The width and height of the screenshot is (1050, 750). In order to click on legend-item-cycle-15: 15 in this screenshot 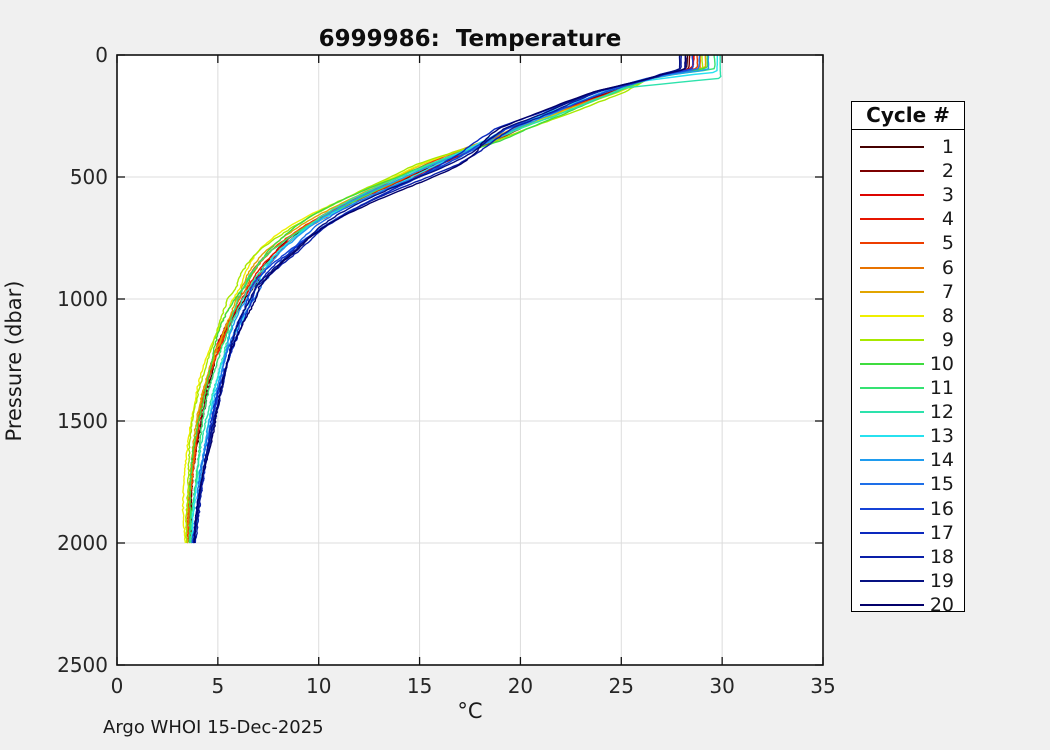, I will do `click(908, 484)`.